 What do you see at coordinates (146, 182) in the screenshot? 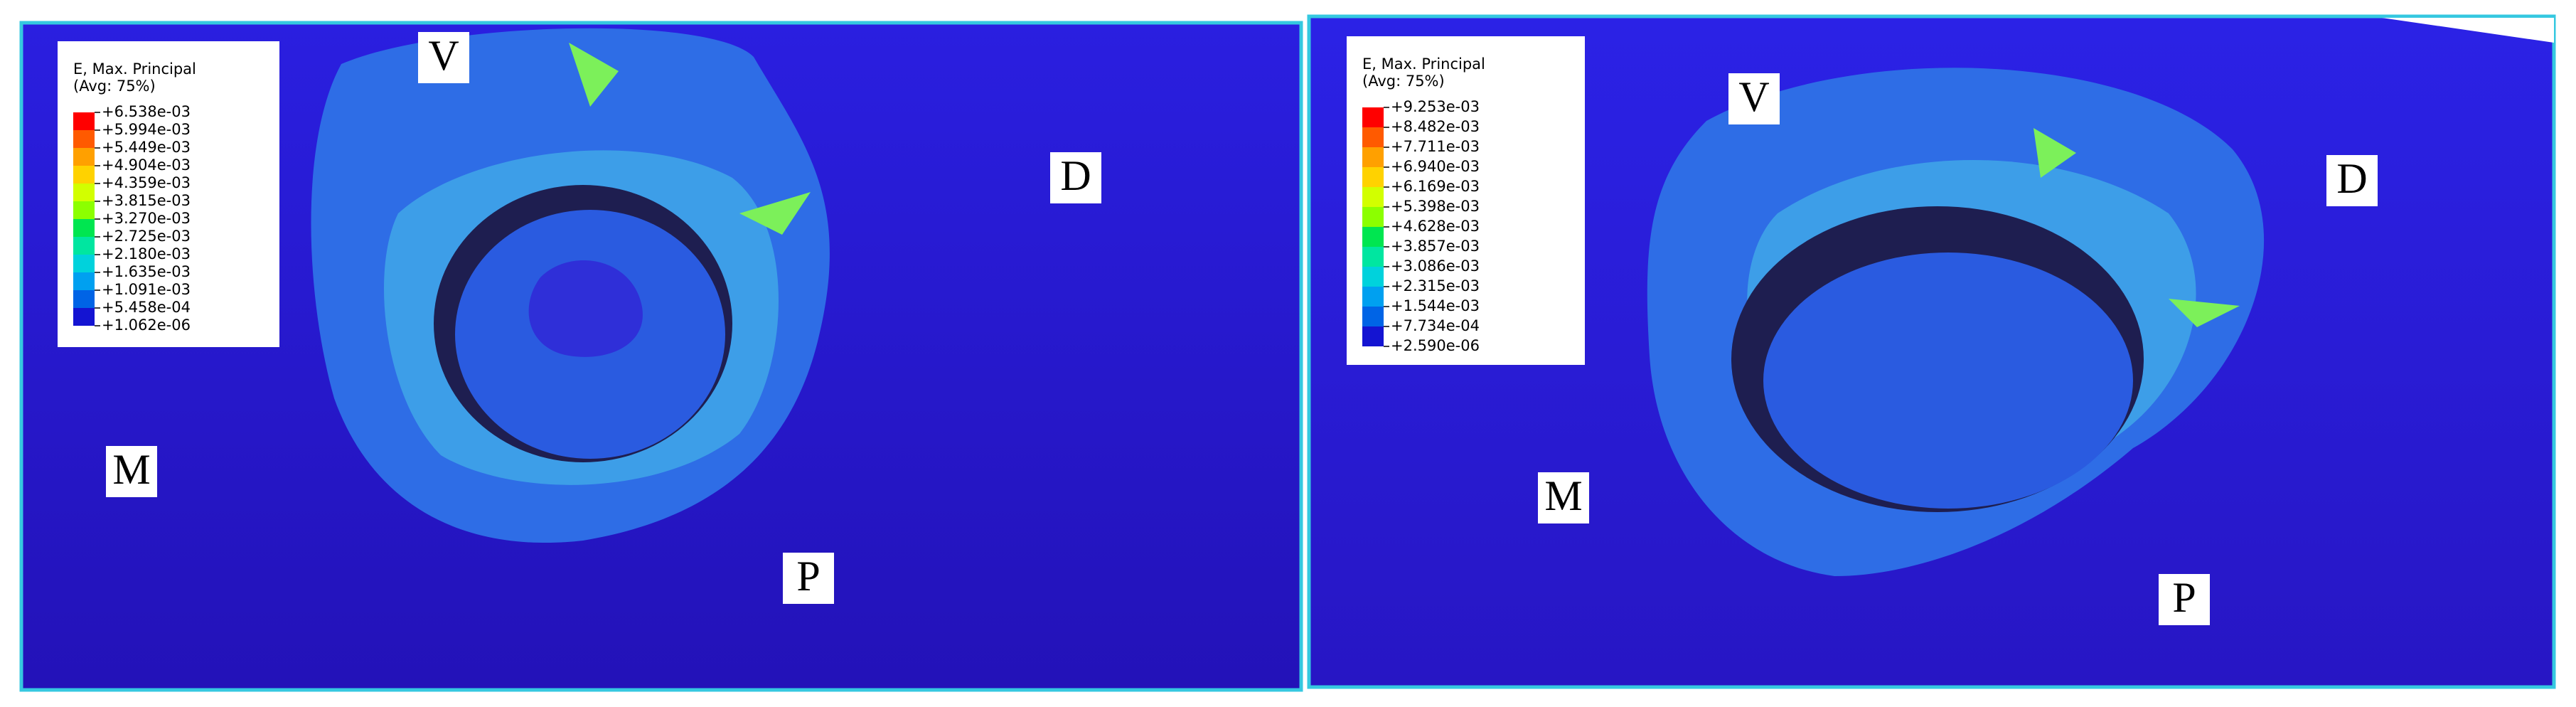
I see `legend-level: +4.359e-03` at bounding box center [146, 182].